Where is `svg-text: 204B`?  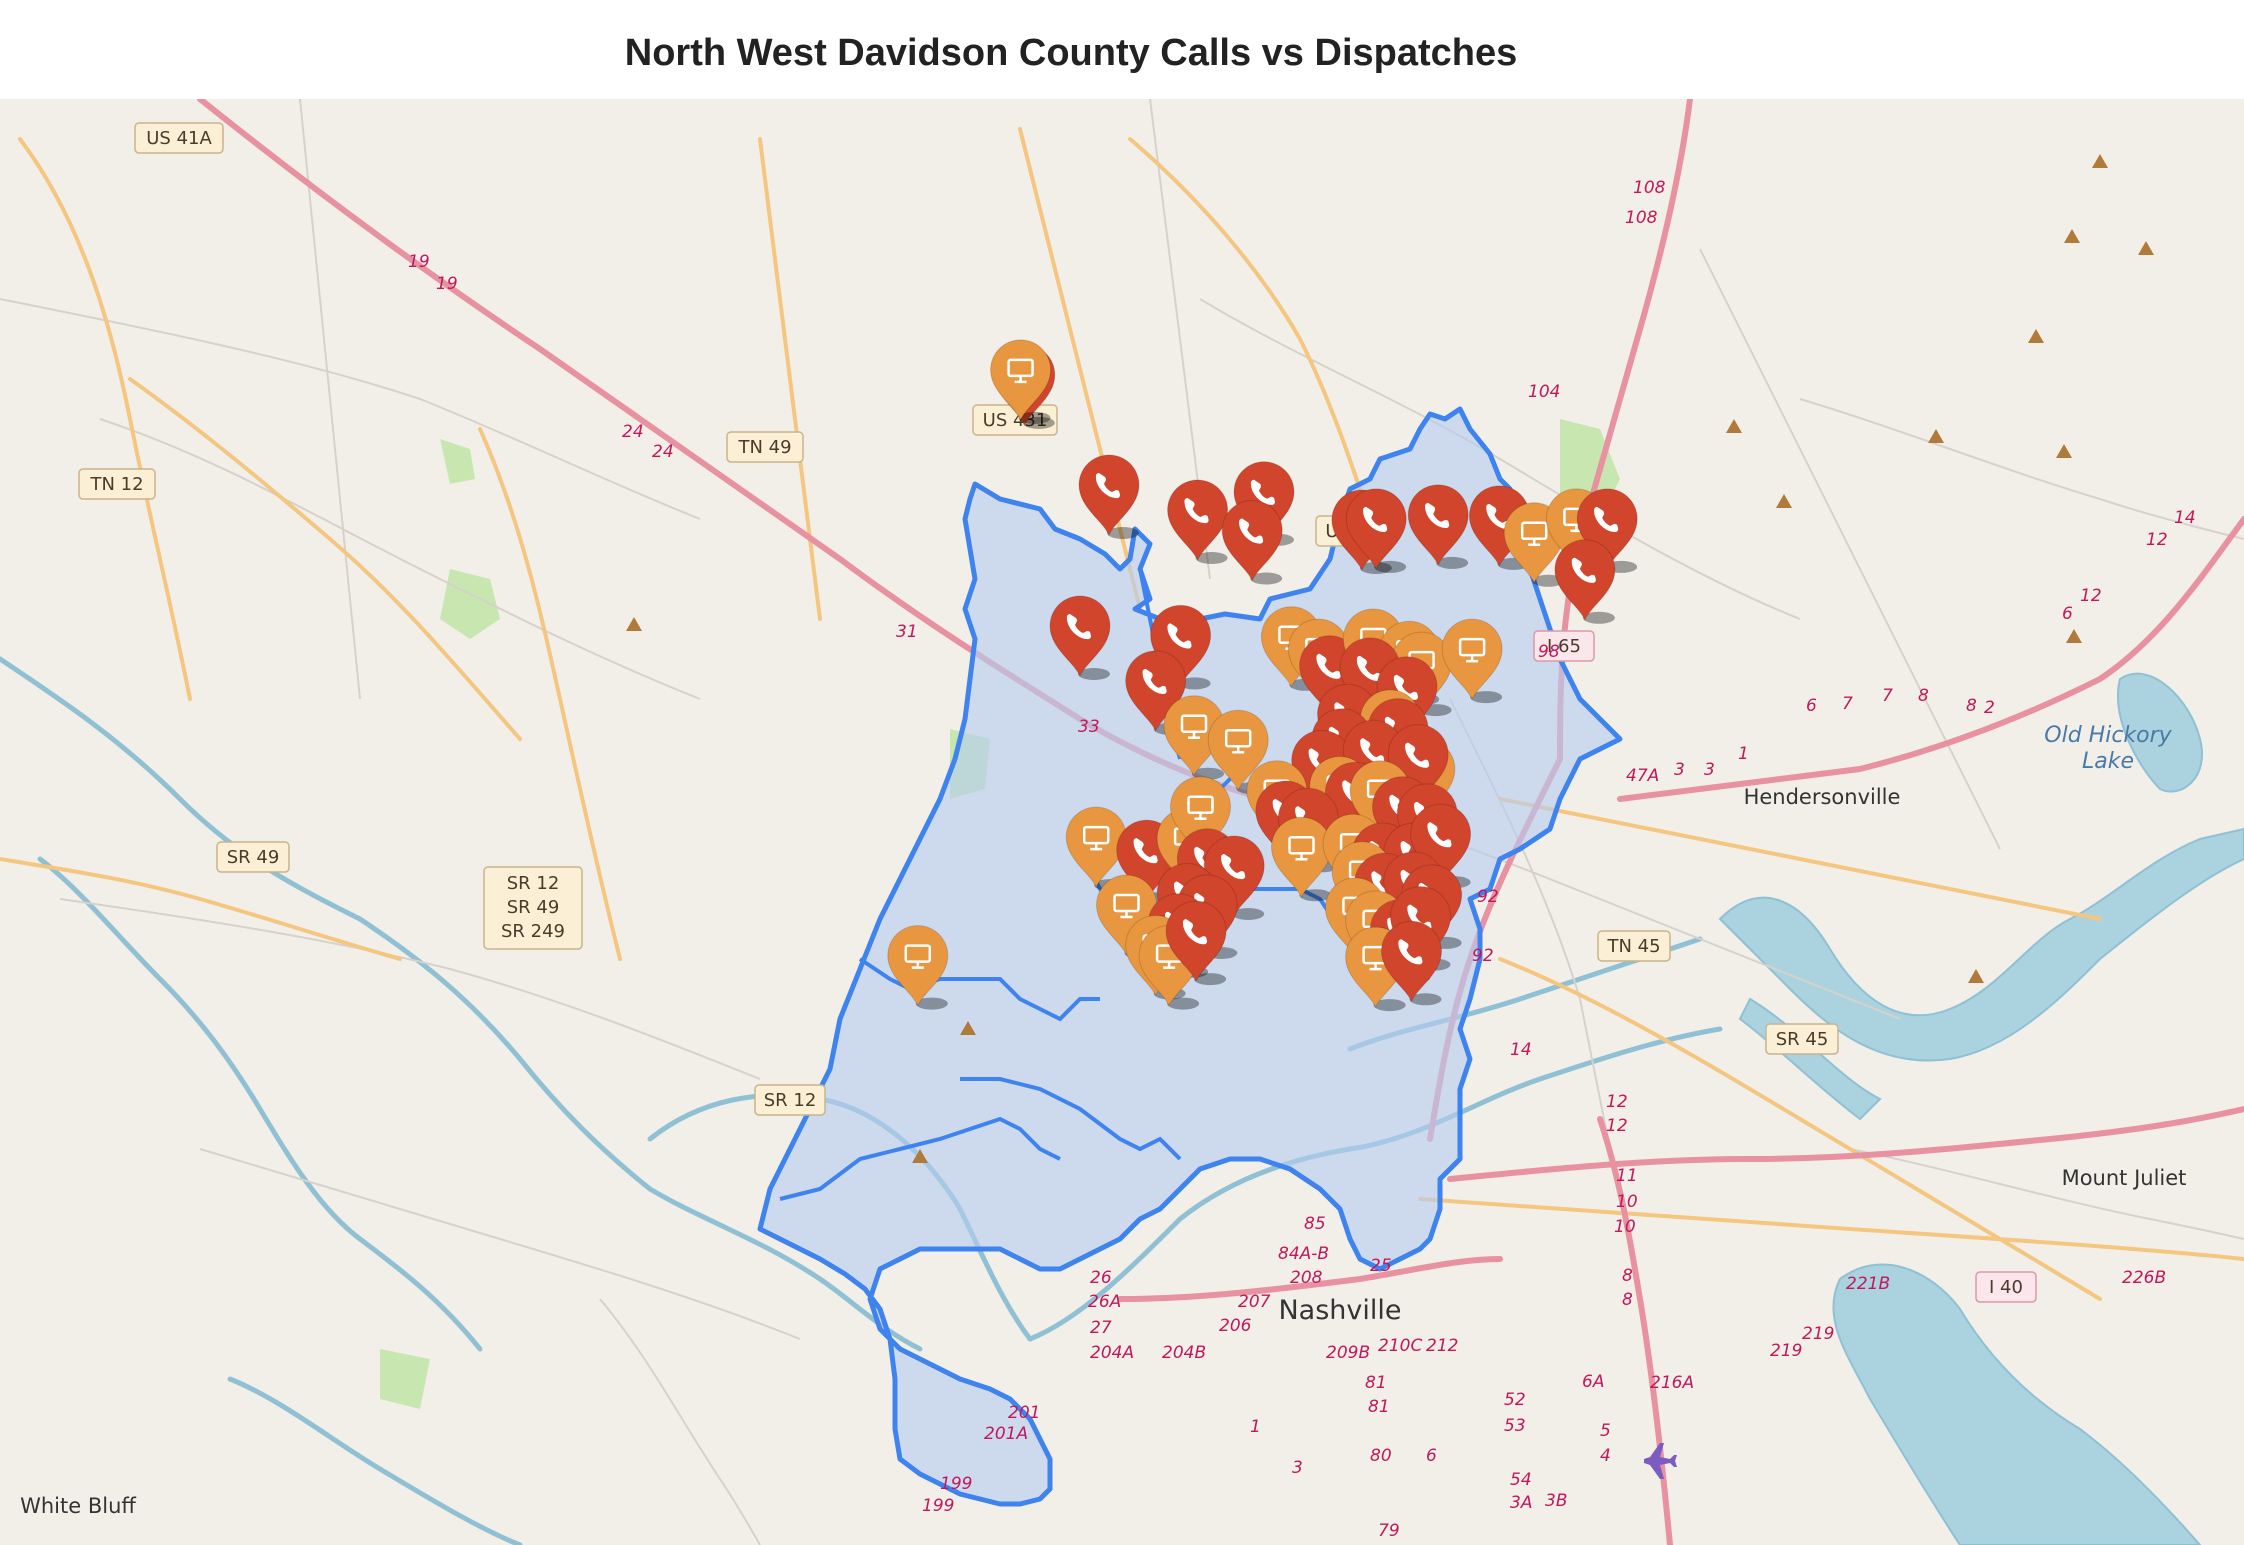
svg-text: 204B is located at coordinates (1184, 1353).